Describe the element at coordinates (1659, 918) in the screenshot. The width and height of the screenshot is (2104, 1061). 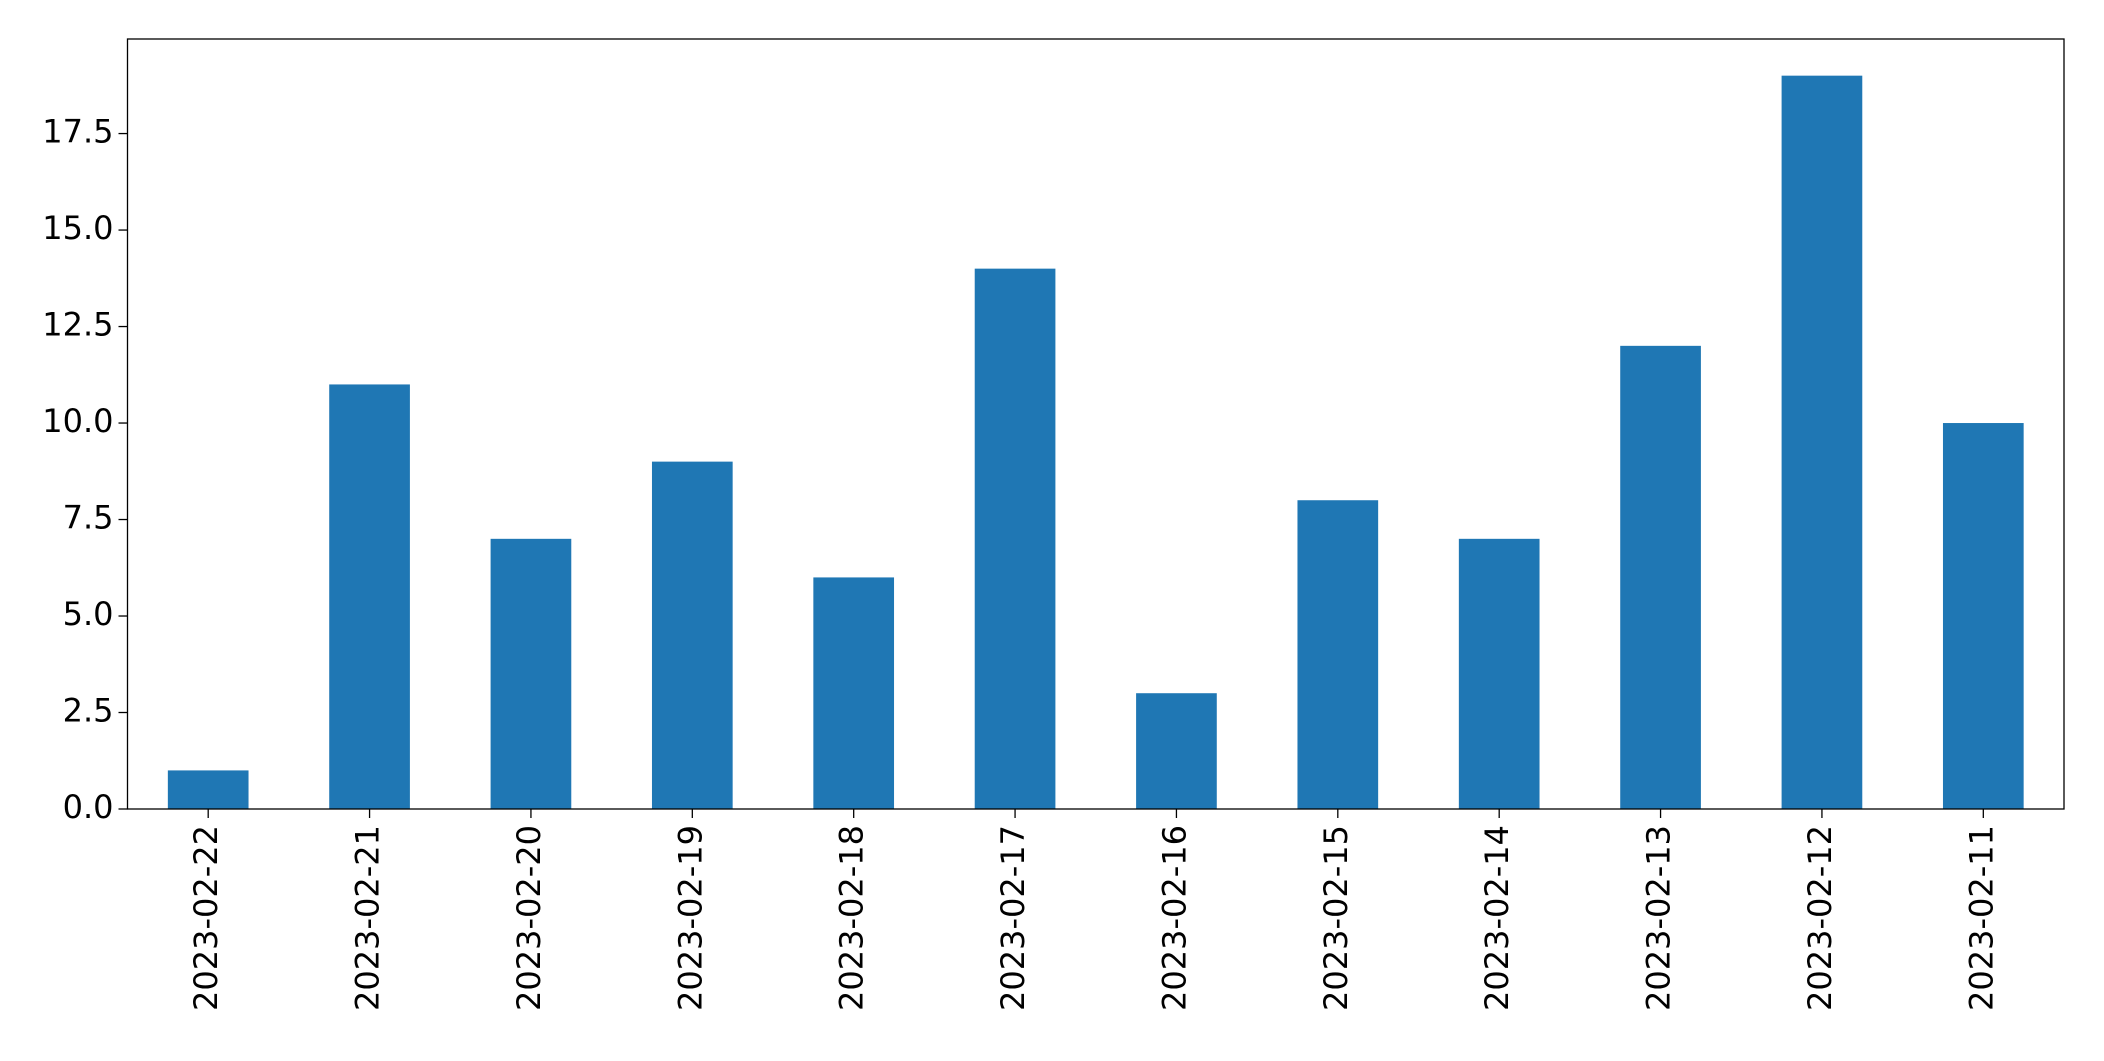
I see `x-tick-label: 2023-02-13` at that location.